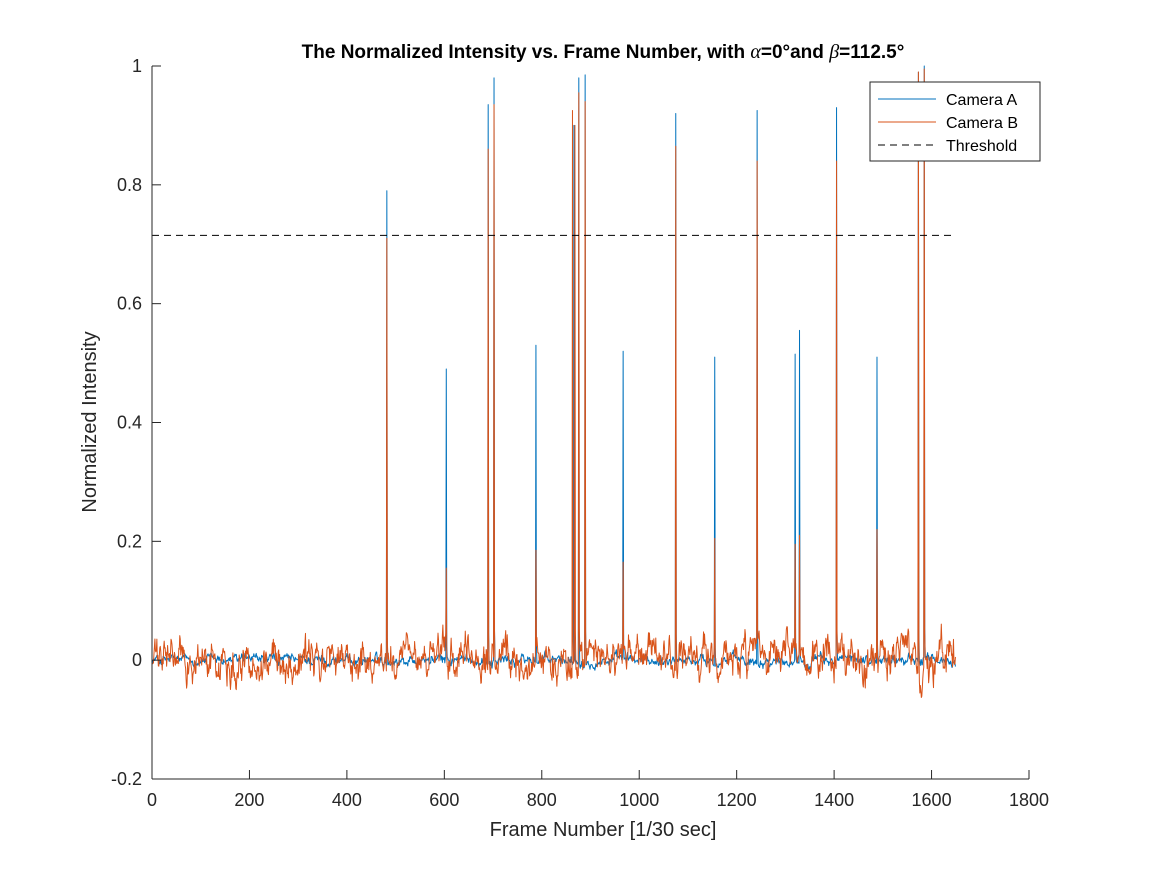  Describe the element at coordinates (1029, 800) in the screenshot. I see `x-tick-label: 1800` at that location.